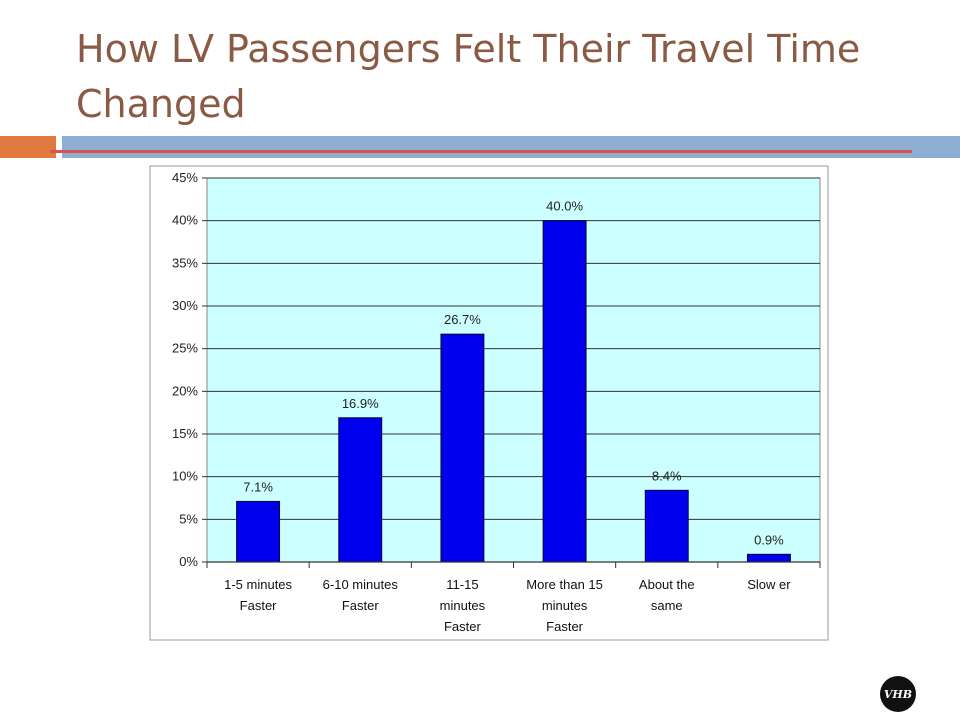 Image resolution: width=960 pixels, height=720 pixels. Describe the element at coordinates (189, 369) in the screenshot. I see `y-axis-ticks: 0% 5% 10% 15% 20% 25% 30% 35% 40% 45%` at that location.